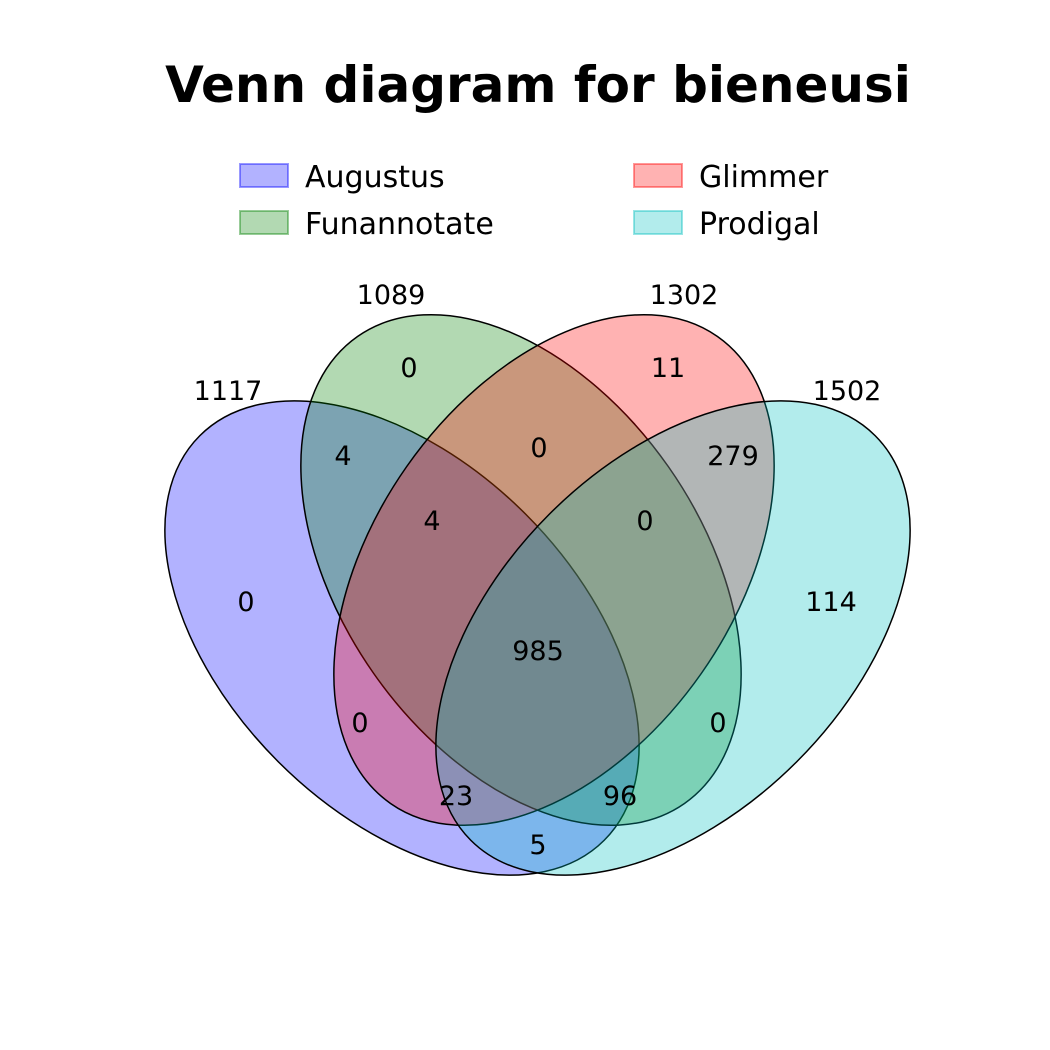 Image resolution: width=1050 pixels, height=1050 pixels. What do you see at coordinates (538, 651) in the screenshot?
I see `region-count-all-four: 985` at bounding box center [538, 651].